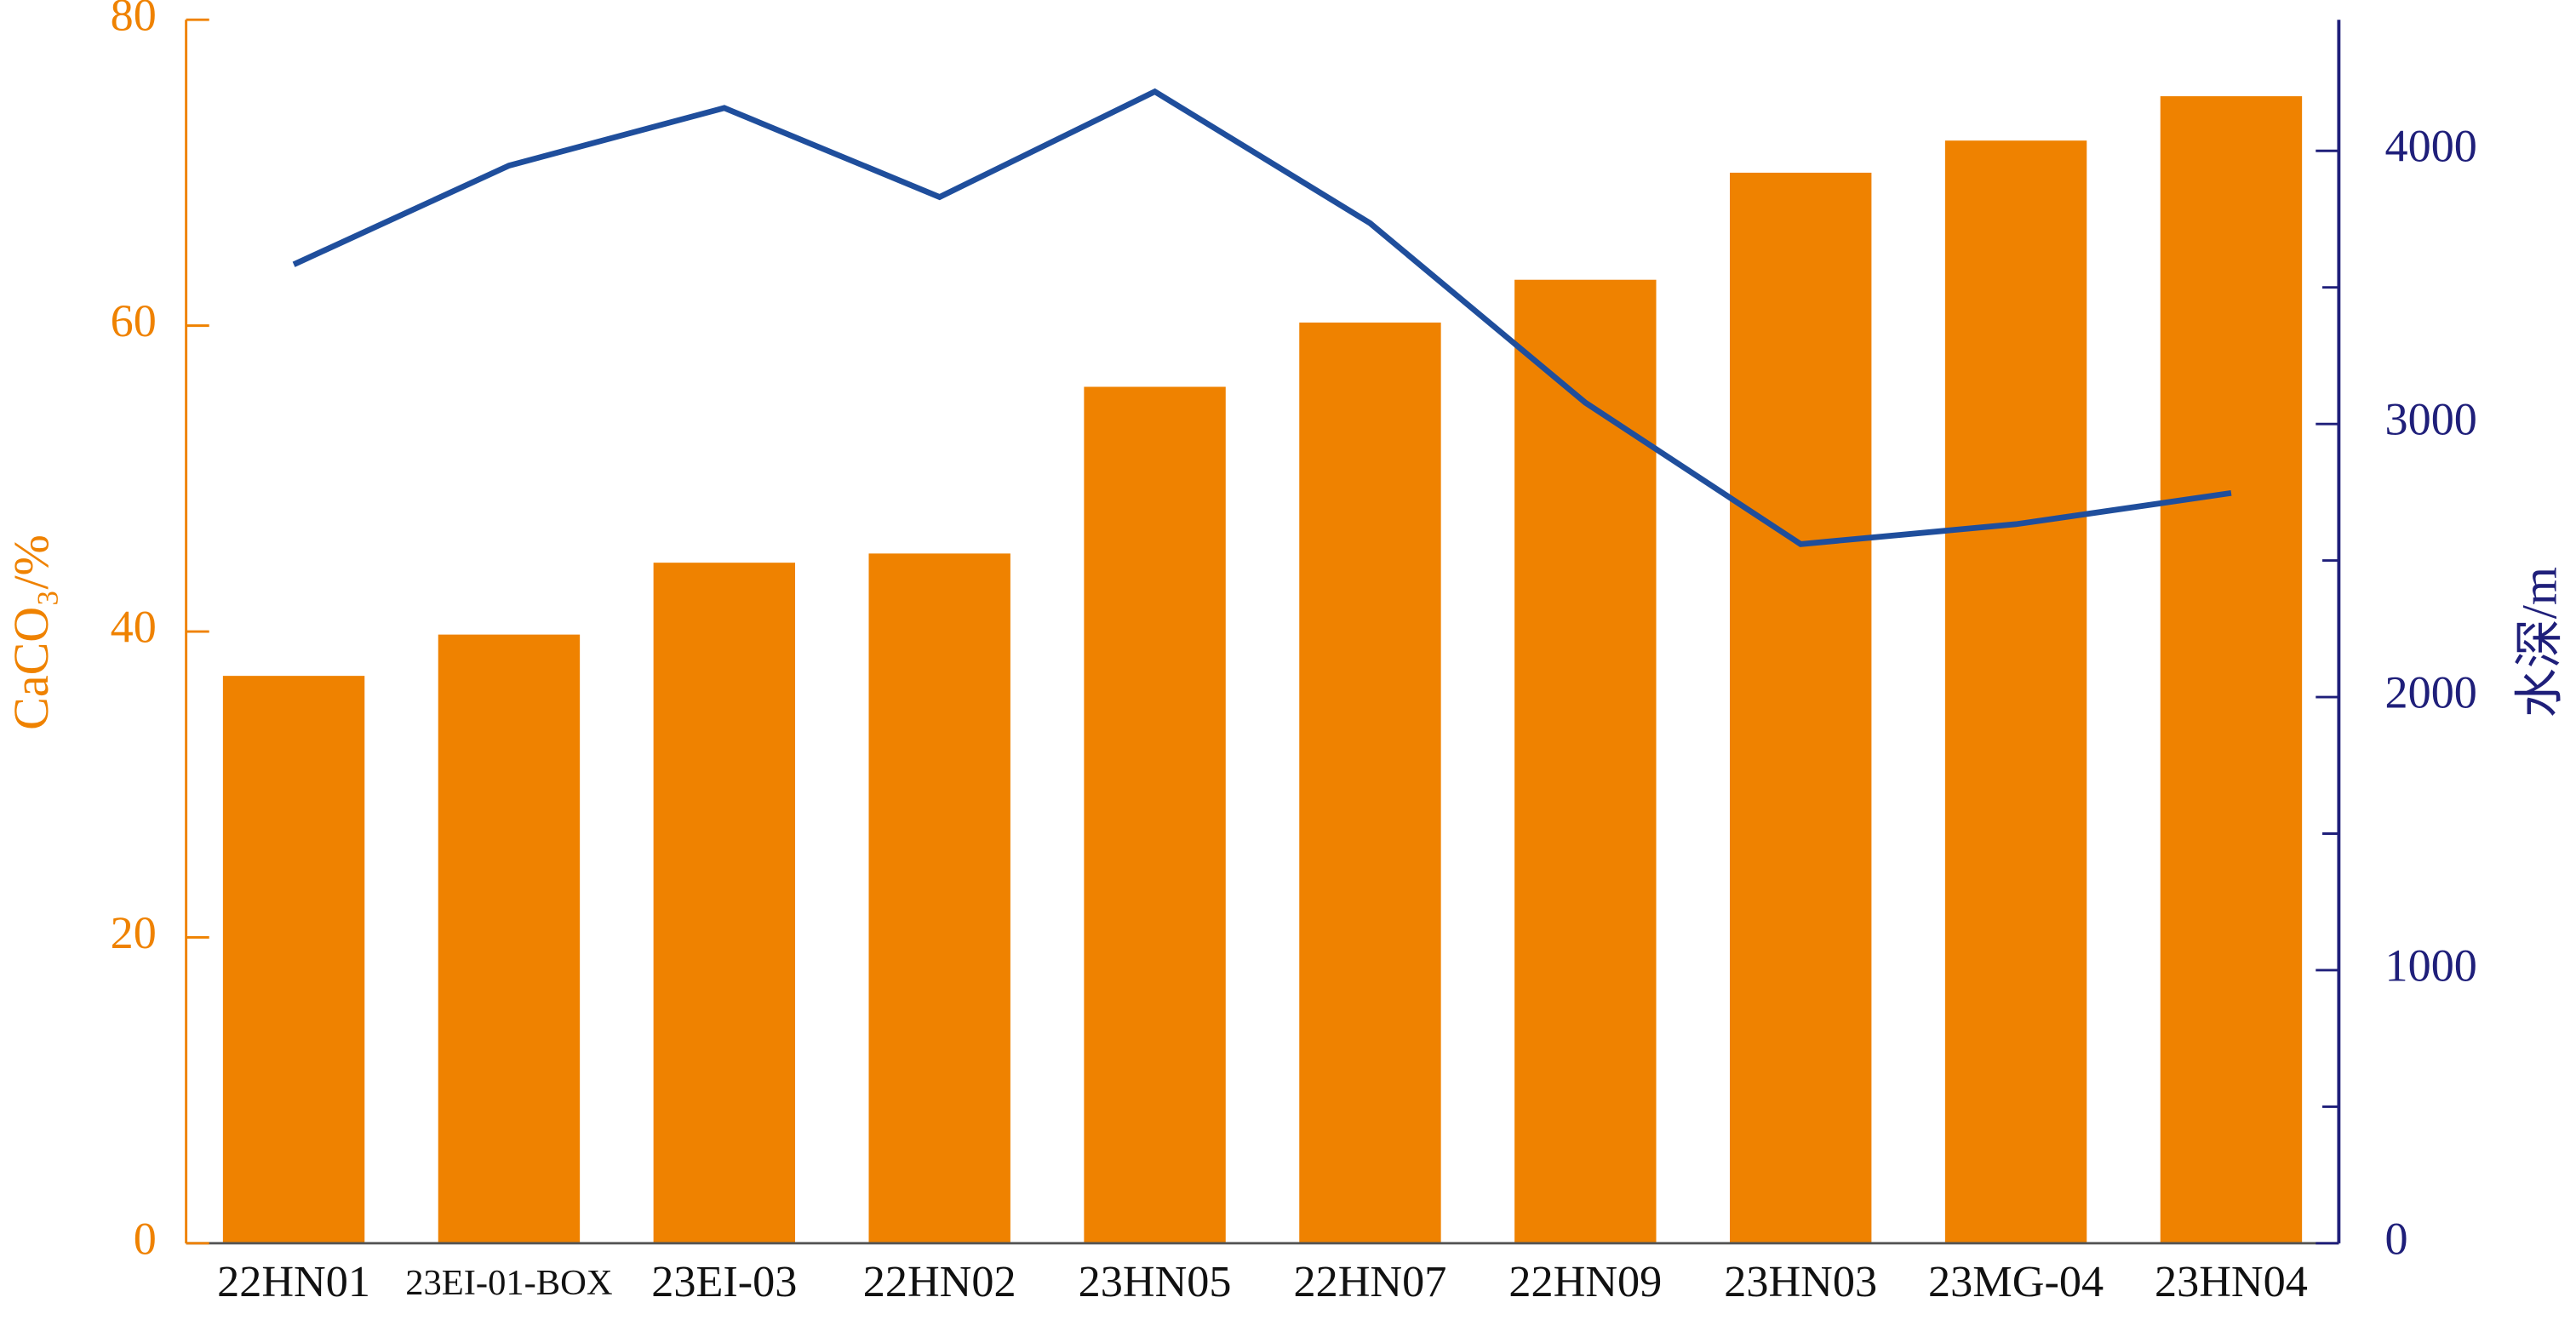 The image size is (2576, 1320). Describe the element at coordinates (724, 1281) in the screenshot. I see `x-tick-label: 23EI-03` at that location.